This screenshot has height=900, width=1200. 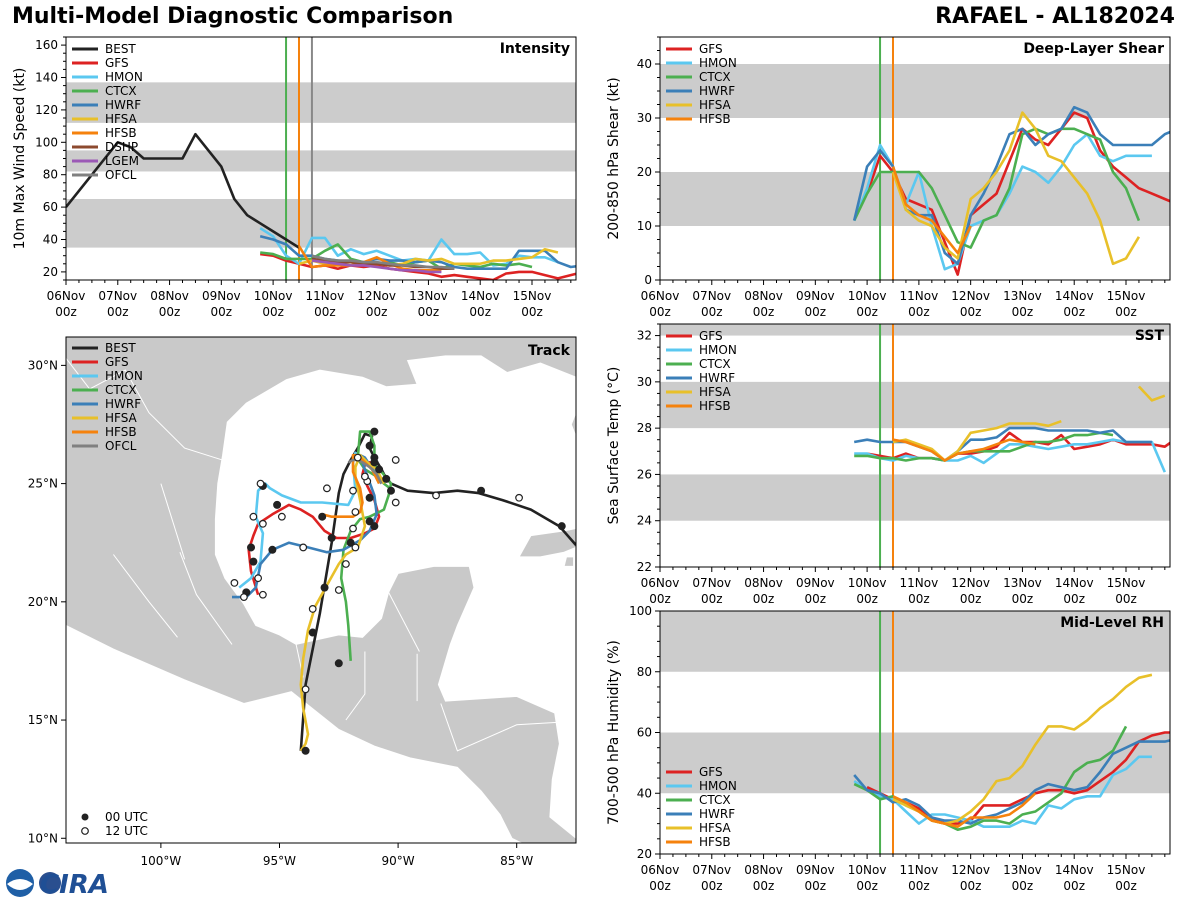 I want to click on legend-marker-00utc, so click(x=85, y=817).